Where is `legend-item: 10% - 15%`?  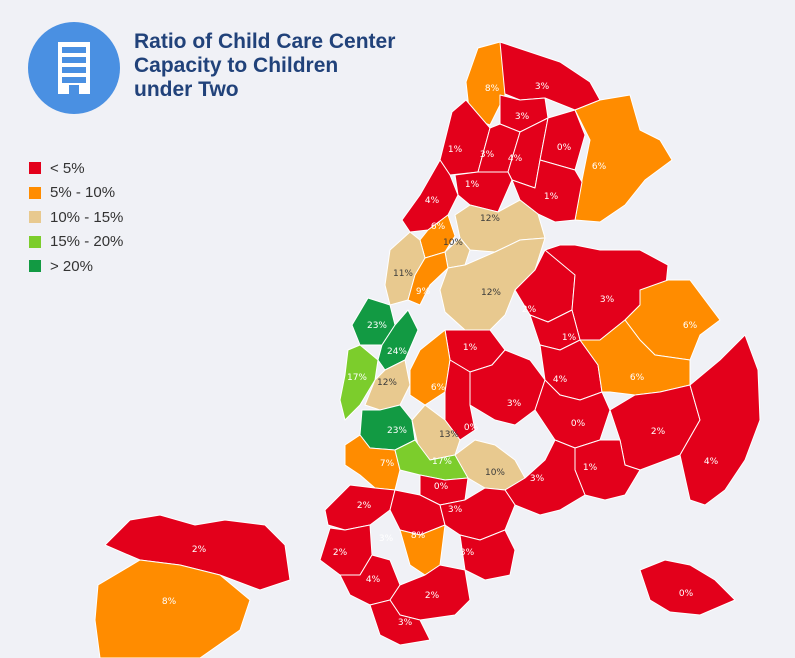 legend-item: 10% - 15% is located at coordinates (76, 217).